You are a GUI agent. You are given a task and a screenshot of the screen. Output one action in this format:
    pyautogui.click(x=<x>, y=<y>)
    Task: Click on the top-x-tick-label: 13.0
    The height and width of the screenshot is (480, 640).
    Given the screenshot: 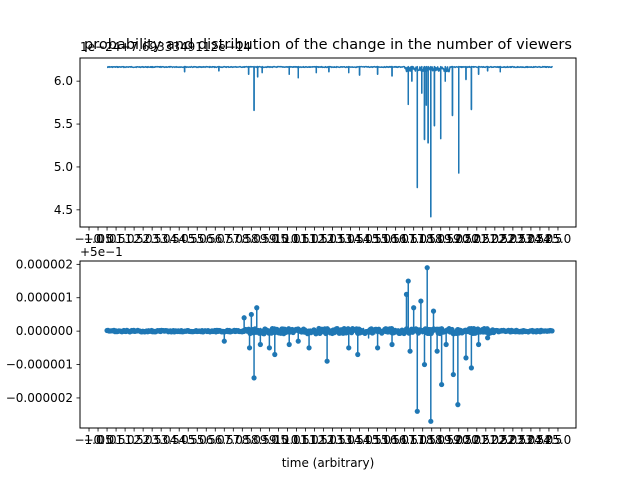 What is the action you would take?
    pyautogui.click(x=341, y=239)
    